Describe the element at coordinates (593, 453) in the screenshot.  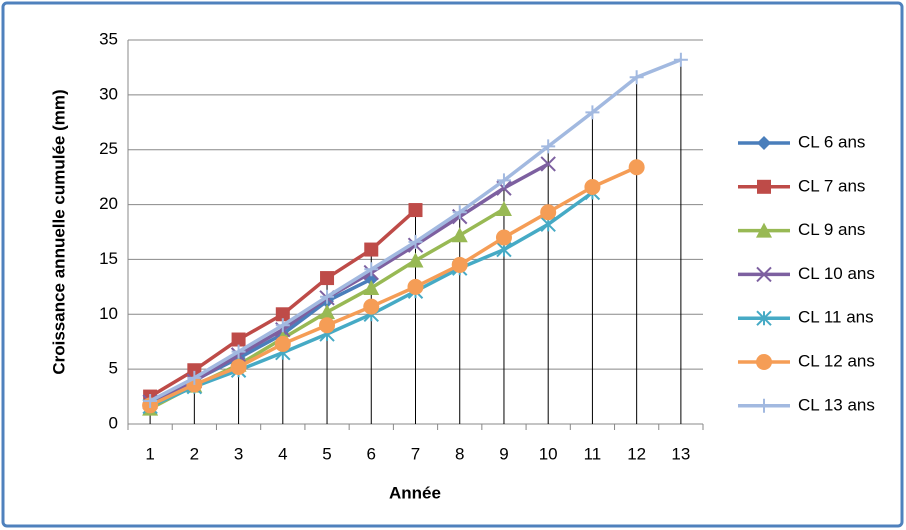
I see `x-tick-label: 11` at that location.